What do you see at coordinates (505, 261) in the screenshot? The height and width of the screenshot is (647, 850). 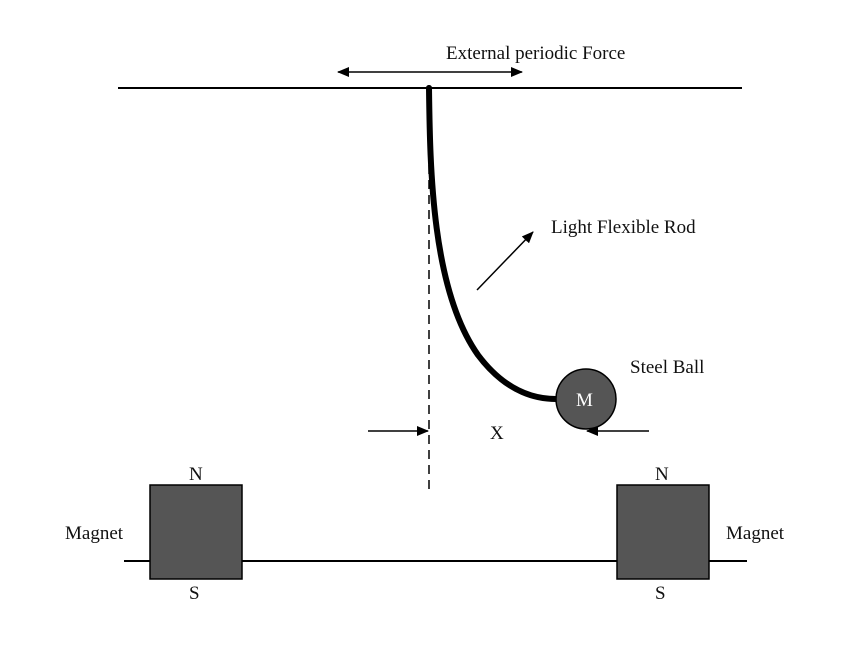 I see `rod-pointer-arrow` at bounding box center [505, 261].